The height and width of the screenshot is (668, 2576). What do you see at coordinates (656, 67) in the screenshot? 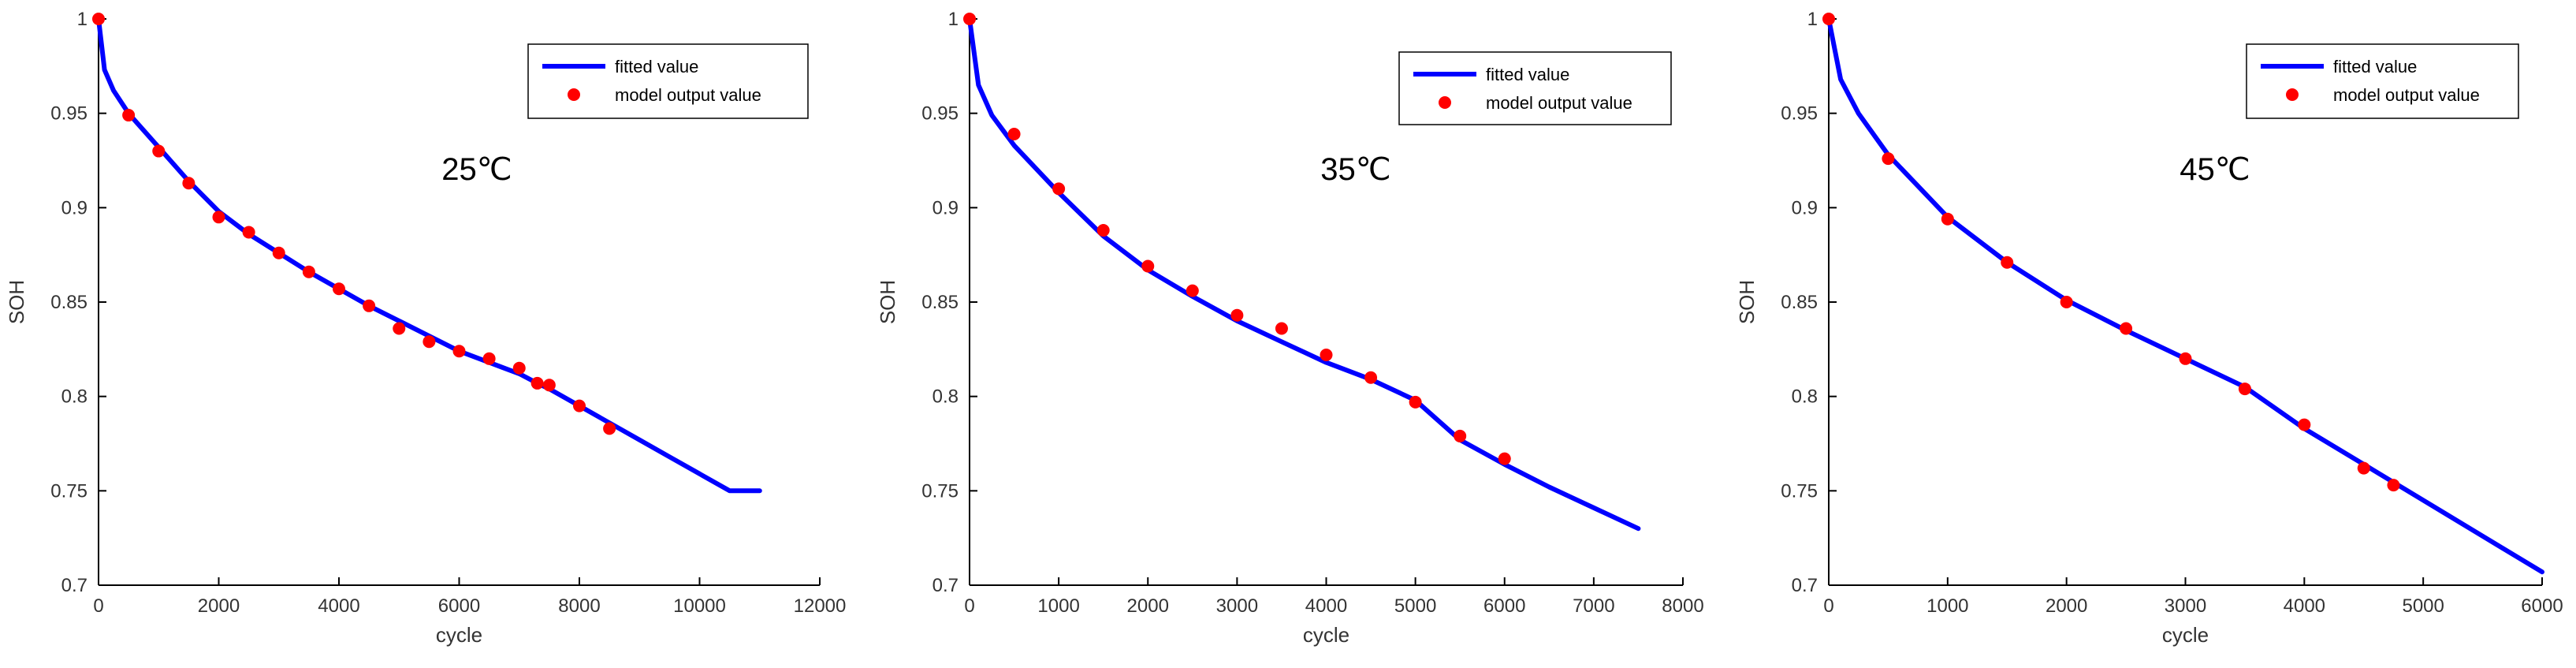
I see `legend-label-fitted: fitted value` at bounding box center [656, 67].